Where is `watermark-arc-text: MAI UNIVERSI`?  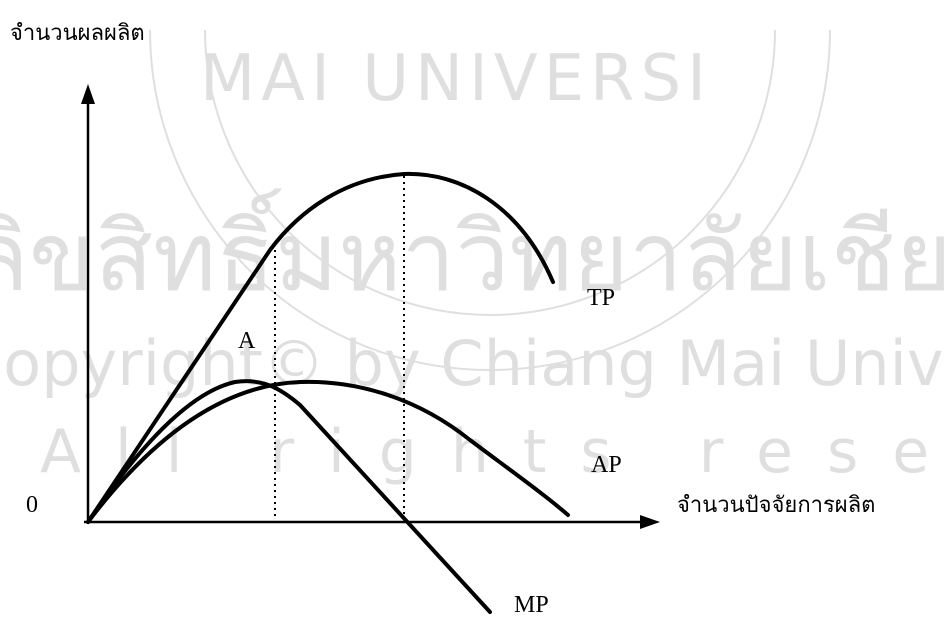 watermark-arc-text: MAI UNIVERSI is located at coordinates (456, 79).